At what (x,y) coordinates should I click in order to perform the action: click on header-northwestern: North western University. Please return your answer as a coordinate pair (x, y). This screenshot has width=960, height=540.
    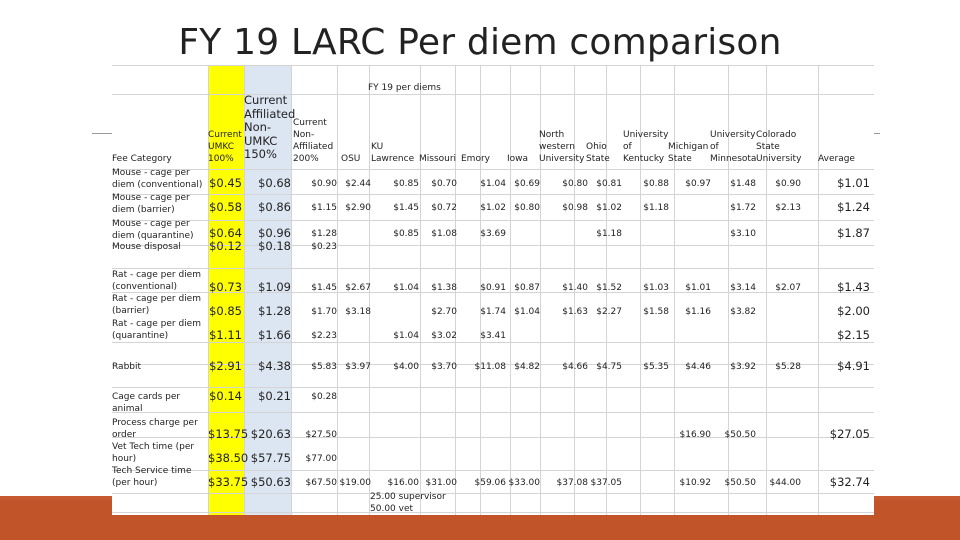
    Looking at the image, I should click on (562, 147).